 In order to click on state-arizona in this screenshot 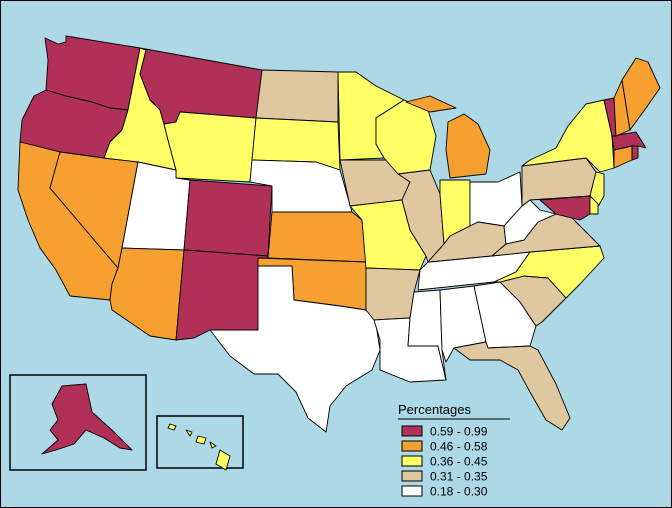, I will do `click(147, 294)`.